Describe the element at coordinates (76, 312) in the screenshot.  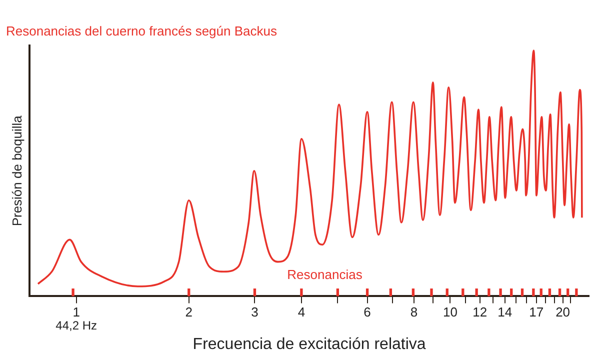
I see `x-tick-label: 1` at that location.